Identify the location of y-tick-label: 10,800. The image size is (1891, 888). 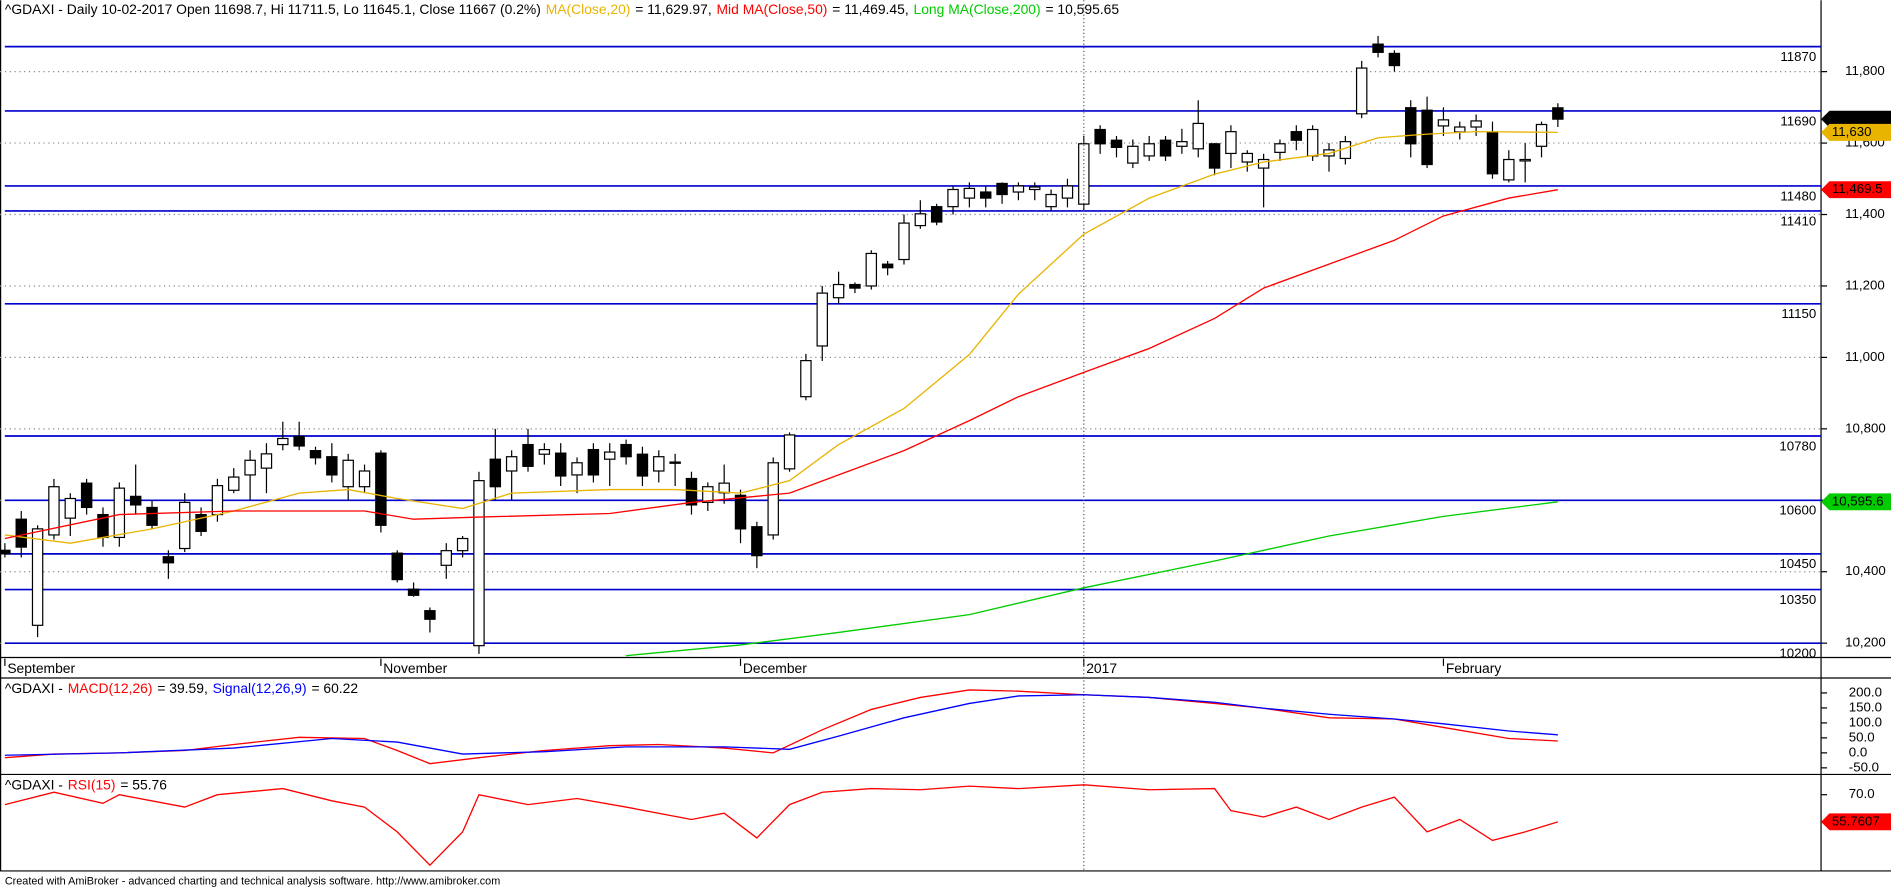
(1865, 427).